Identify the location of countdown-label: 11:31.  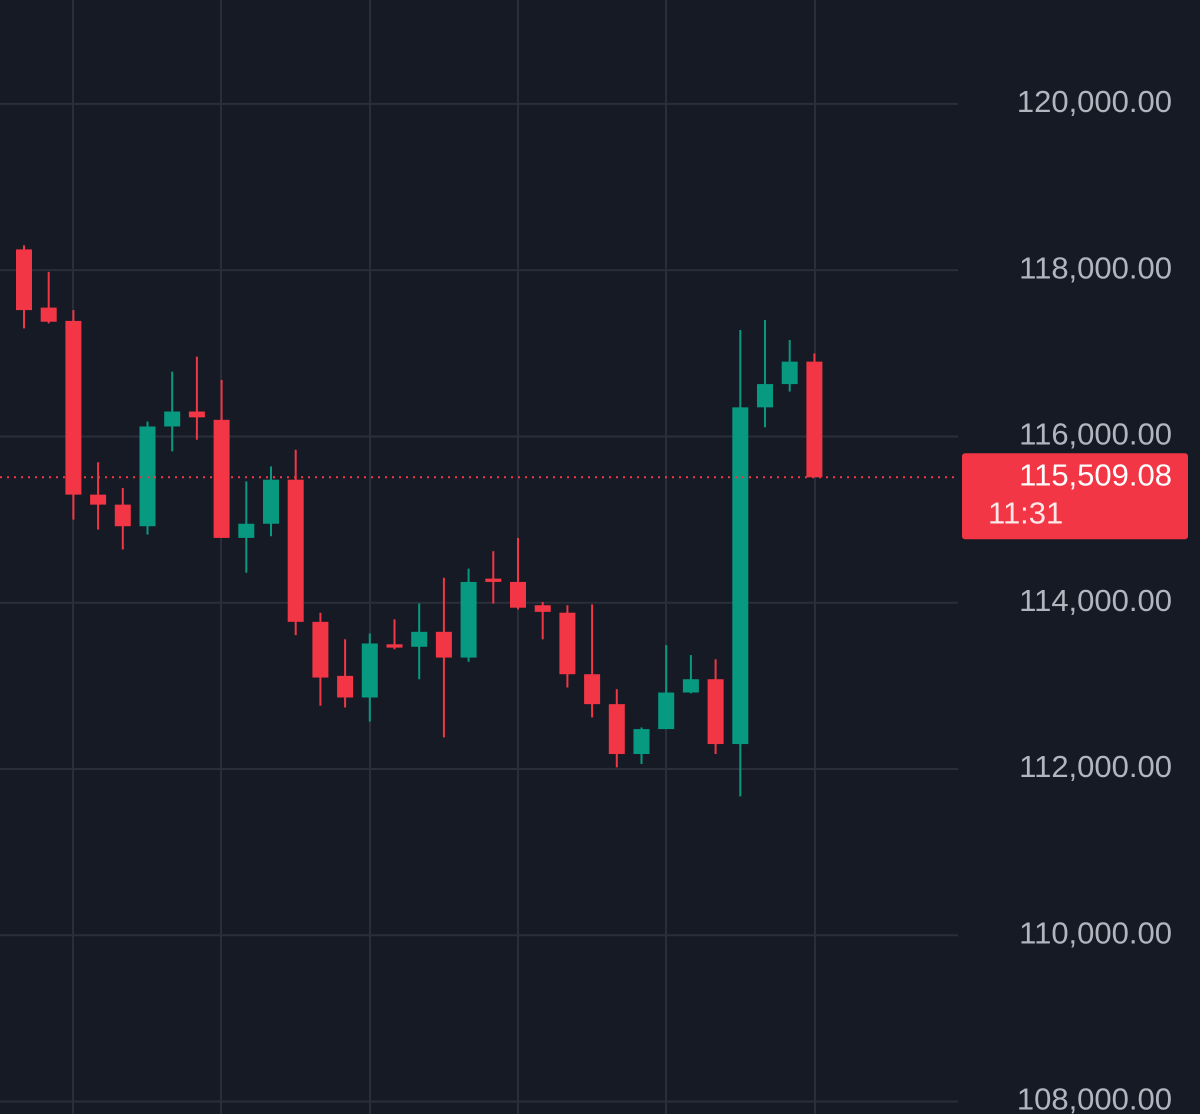
(1025, 512).